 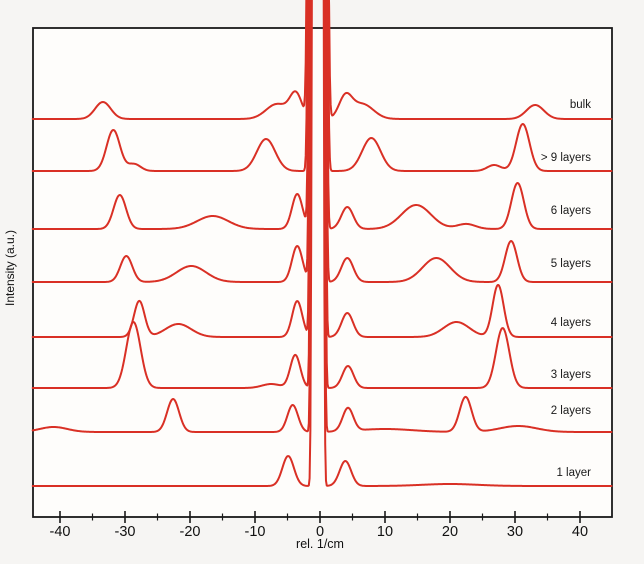 What do you see at coordinates (190, 532) in the screenshot?
I see `x-tick-label: -20` at bounding box center [190, 532].